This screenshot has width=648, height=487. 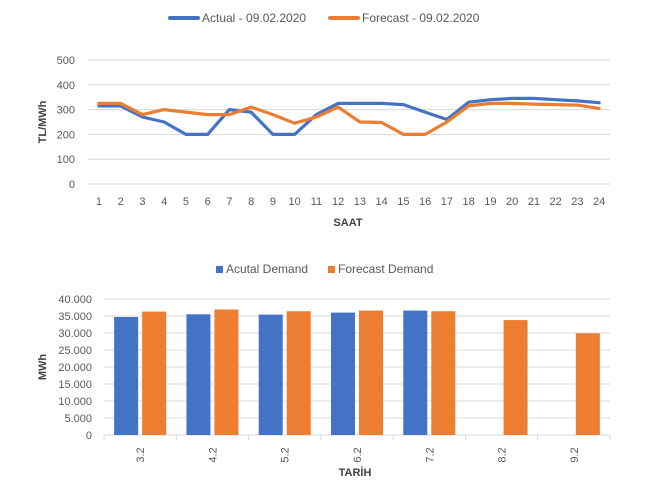 I want to click on bar-chart-y-tick-label: 20.000, so click(x=75, y=368).